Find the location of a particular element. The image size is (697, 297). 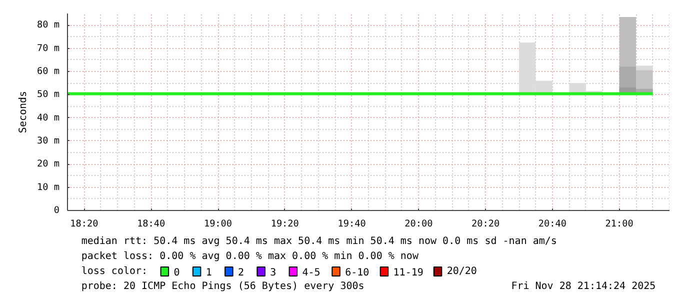

legend-label: 20/20 is located at coordinates (461, 271).